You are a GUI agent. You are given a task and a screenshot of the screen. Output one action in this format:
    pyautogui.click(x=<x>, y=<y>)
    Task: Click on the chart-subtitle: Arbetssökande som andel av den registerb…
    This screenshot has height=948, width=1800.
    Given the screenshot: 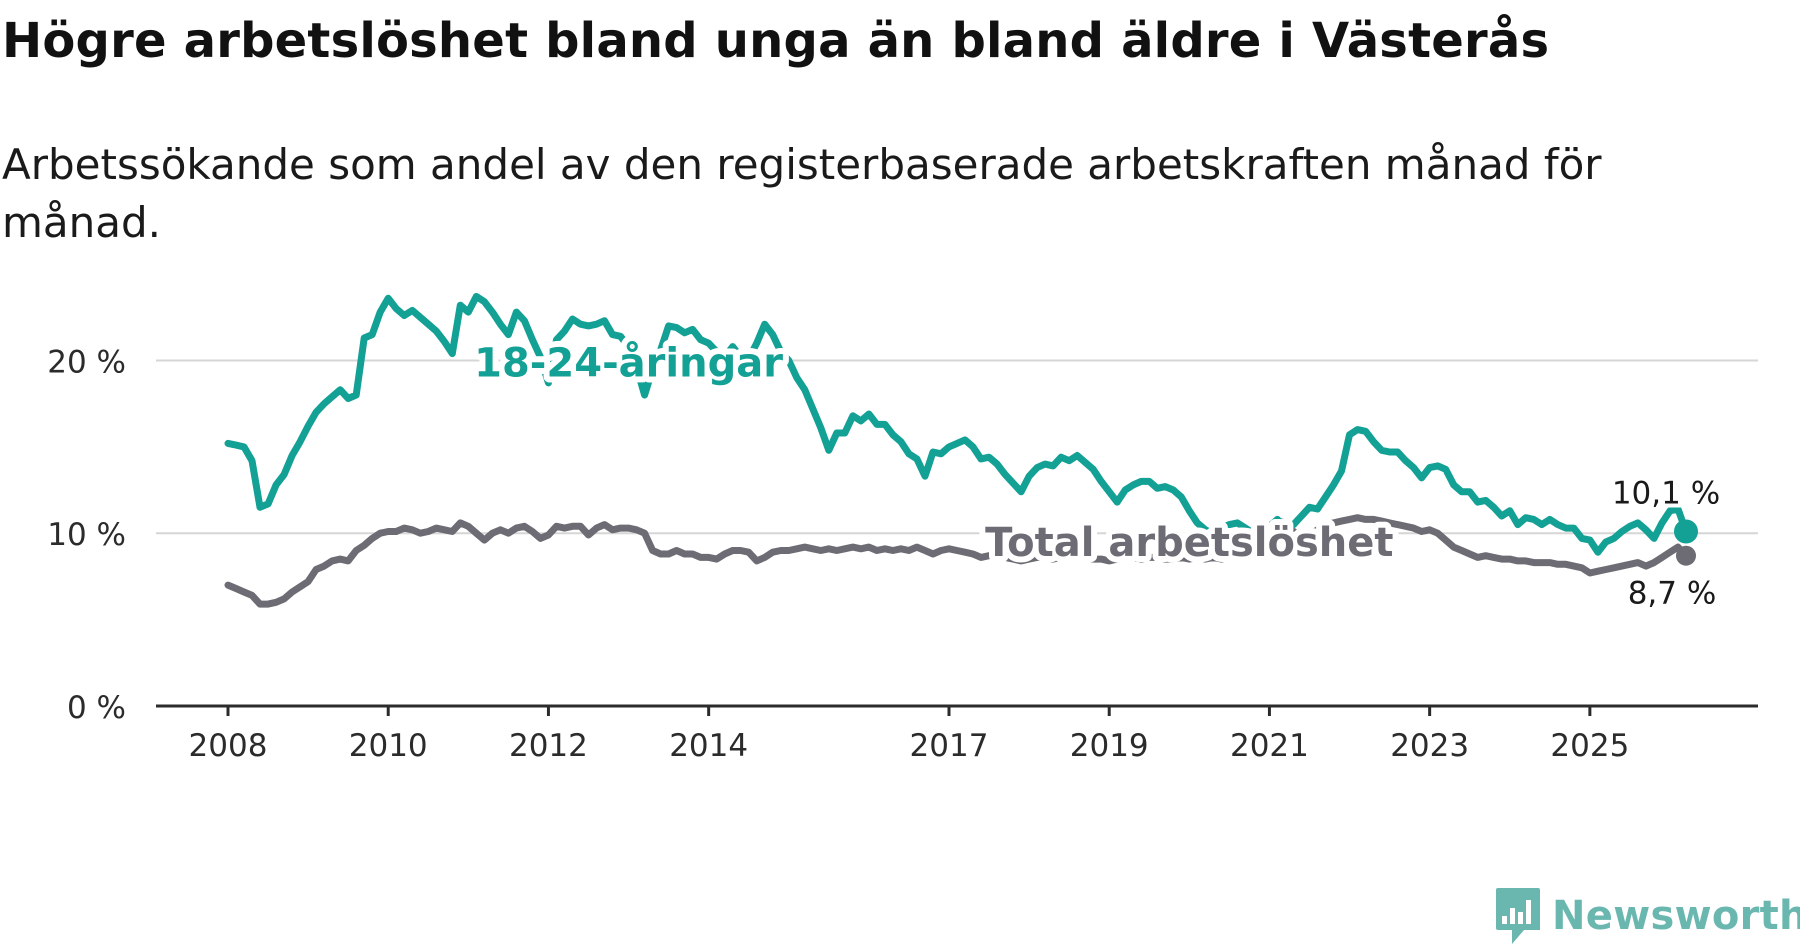 What is the action you would take?
    pyautogui.click(x=802, y=193)
    